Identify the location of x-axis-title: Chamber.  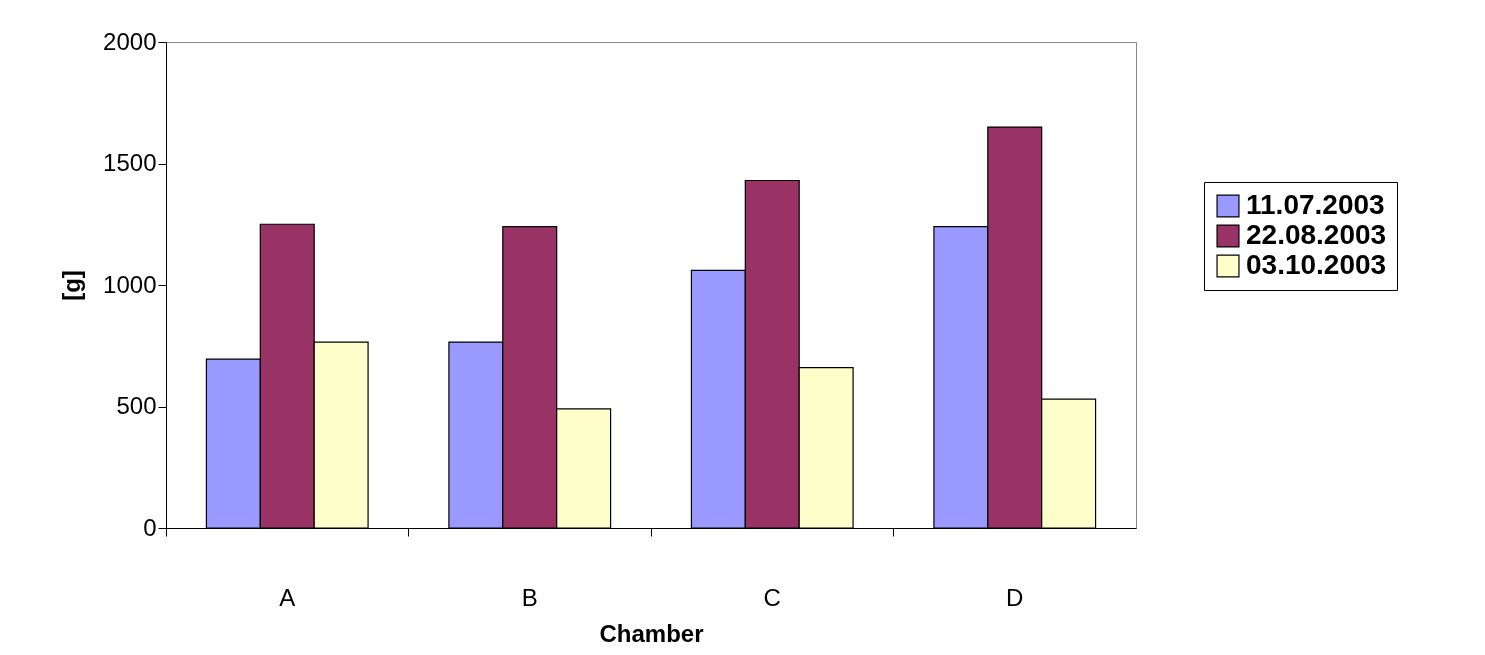
(651, 633).